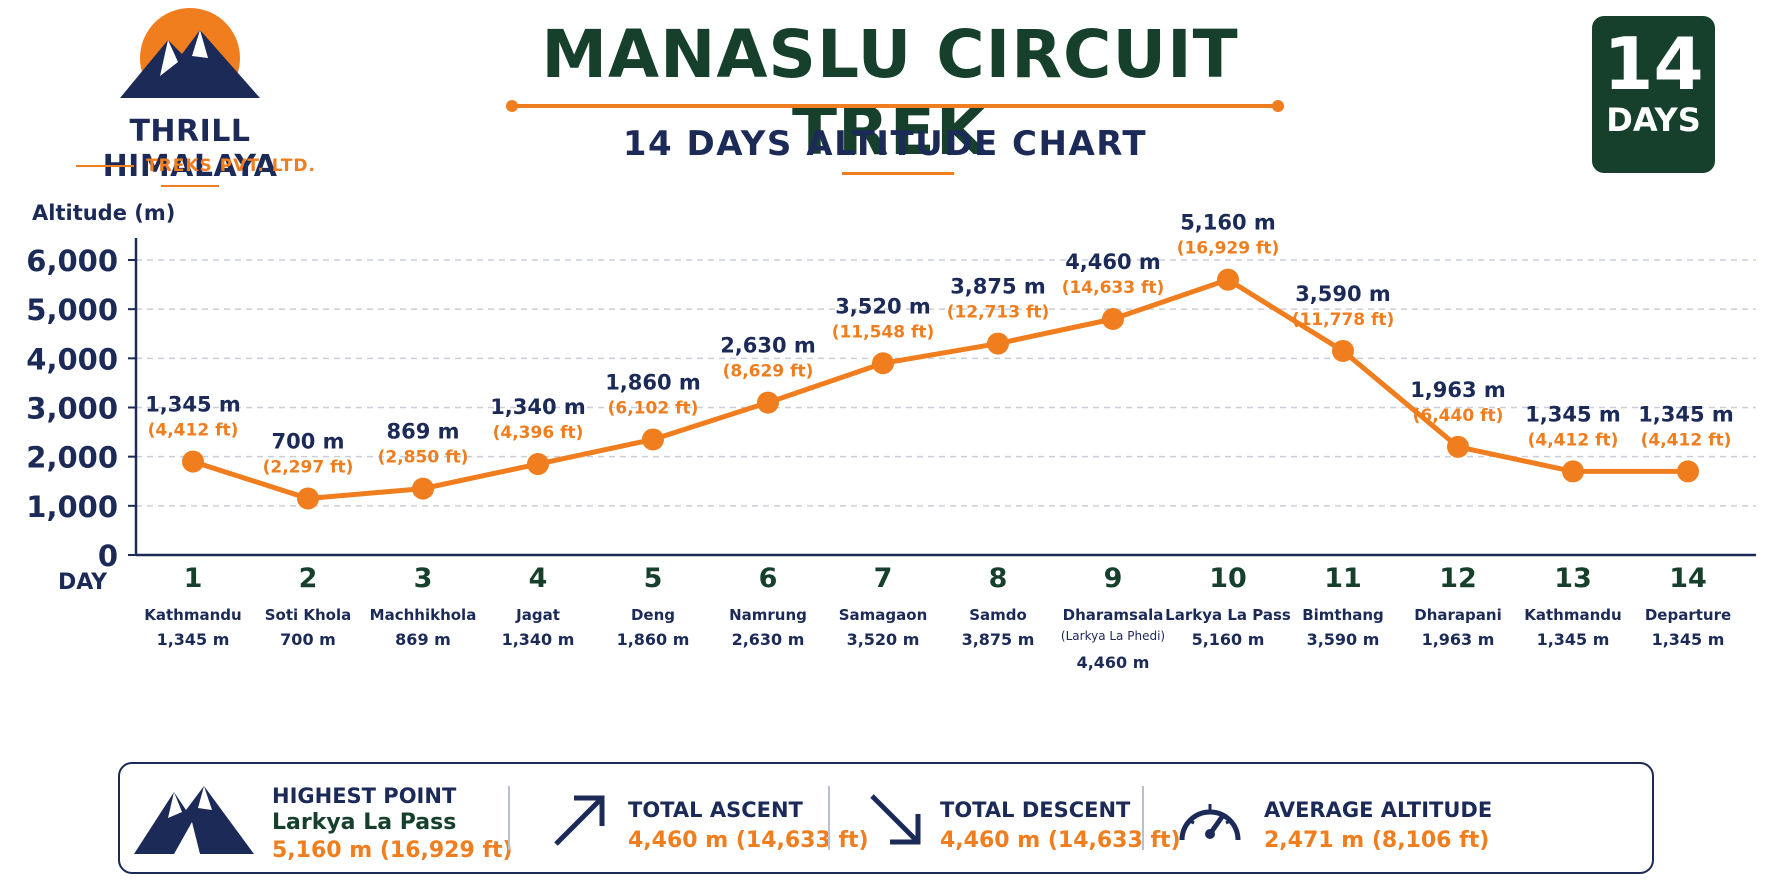  I want to click on altitude-label: 4,460 m, so click(1113, 262).